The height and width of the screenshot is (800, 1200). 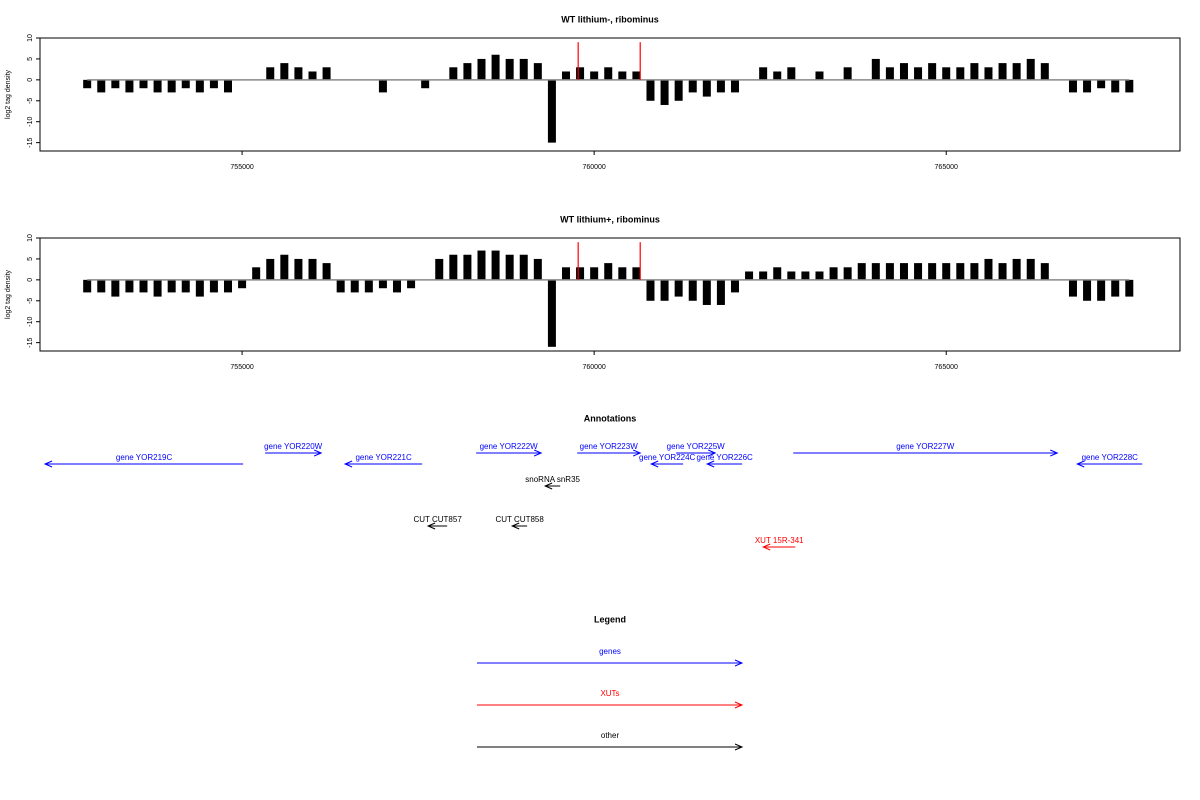 What do you see at coordinates (610, 294) in the screenshot?
I see `plot-frame` at bounding box center [610, 294].